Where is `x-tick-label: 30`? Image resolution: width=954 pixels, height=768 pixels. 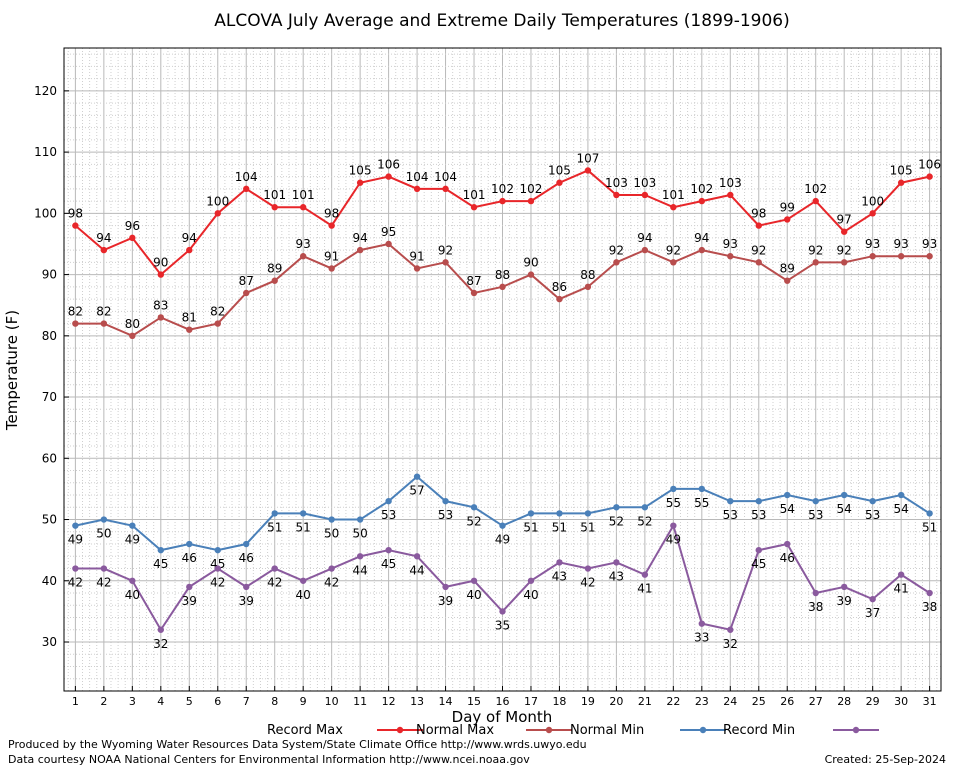
x-tick-label: 30 is located at coordinates (901, 701).